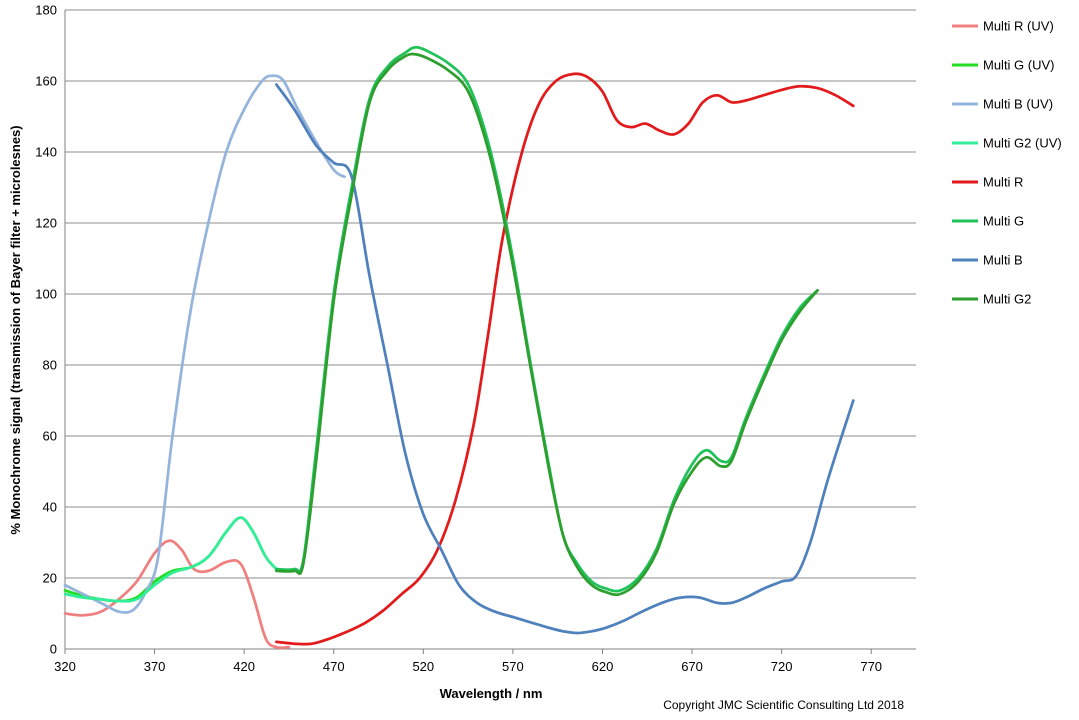 This screenshot has height=720, width=1079. I want to click on y-tick-label: 60, so click(50, 436).